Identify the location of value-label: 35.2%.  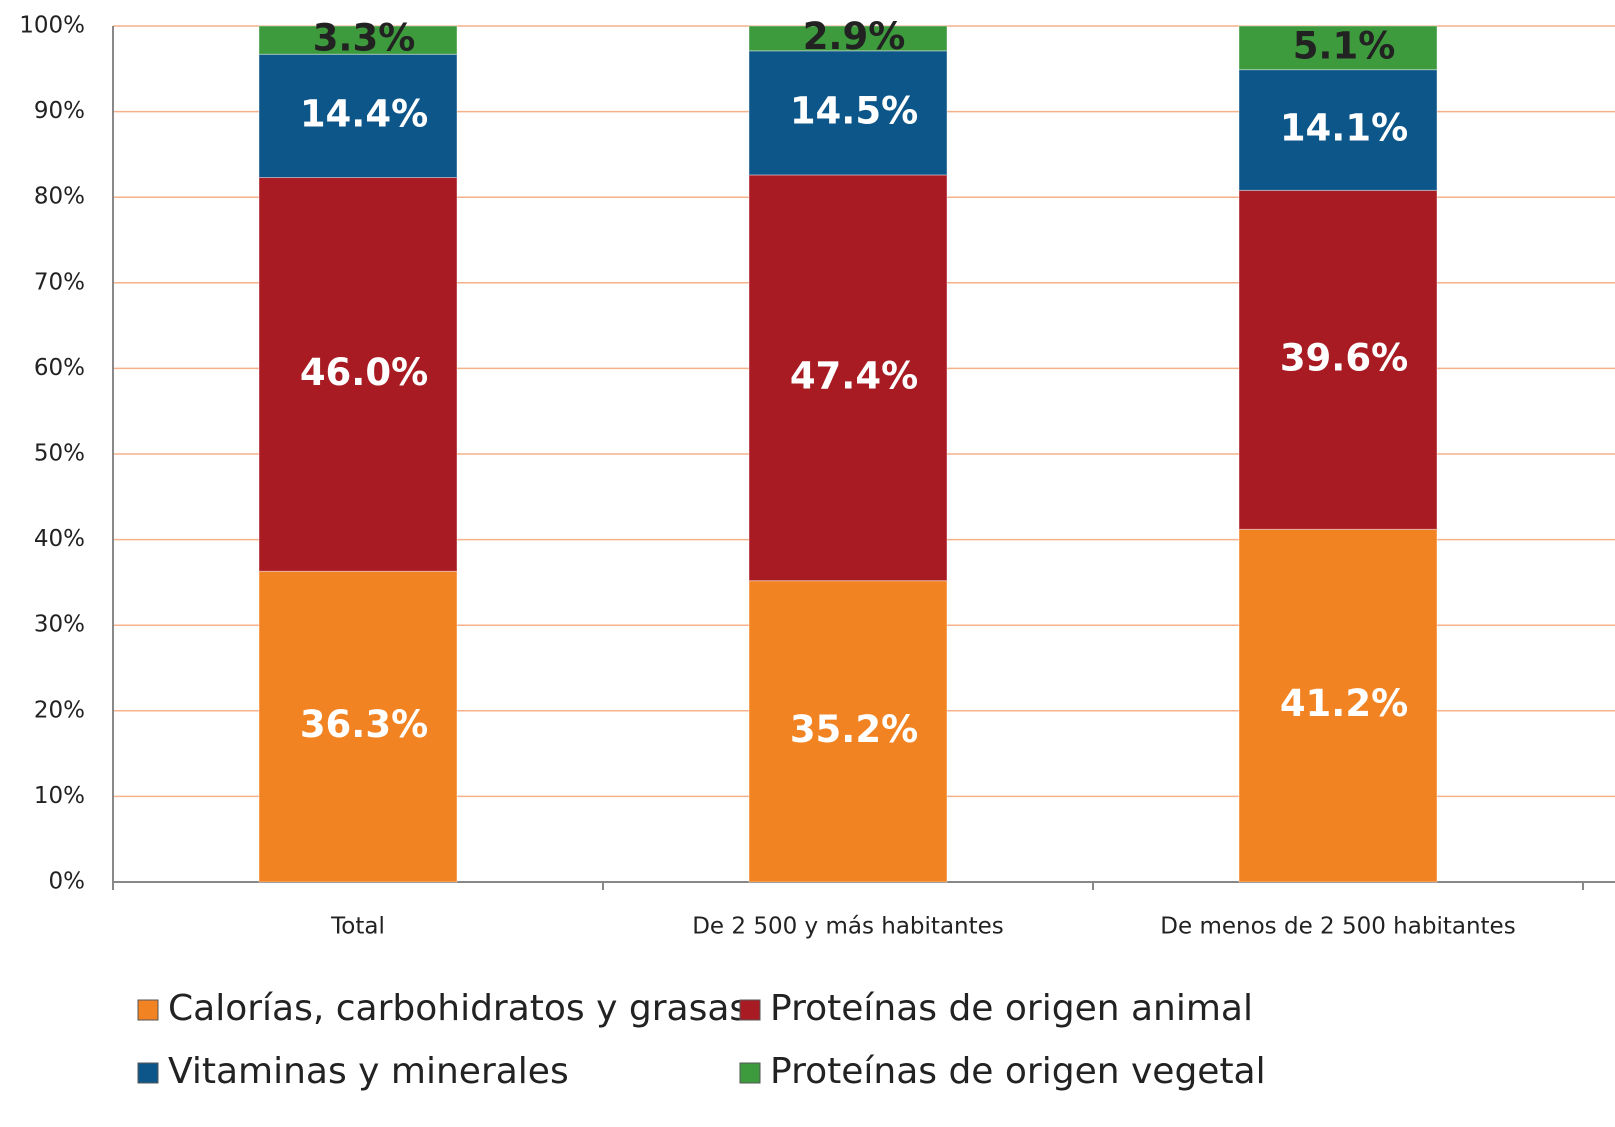
(854, 729).